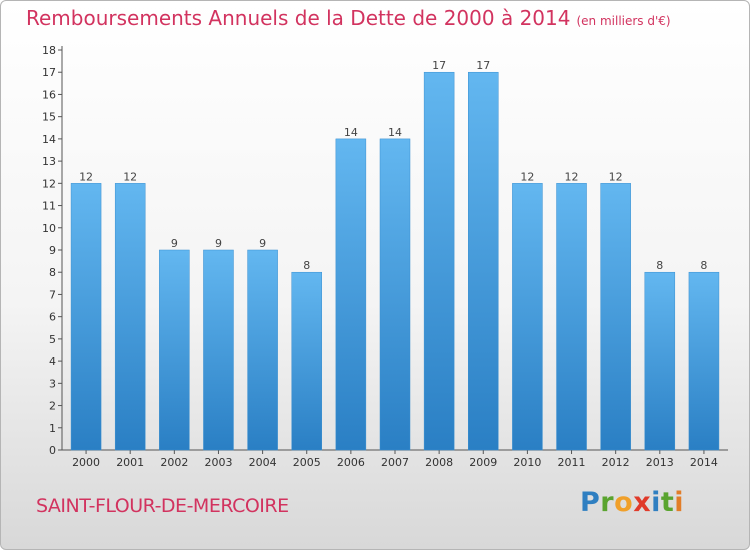  What do you see at coordinates (439, 462) in the screenshot?
I see `x-tick-label: 2008` at bounding box center [439, 462].